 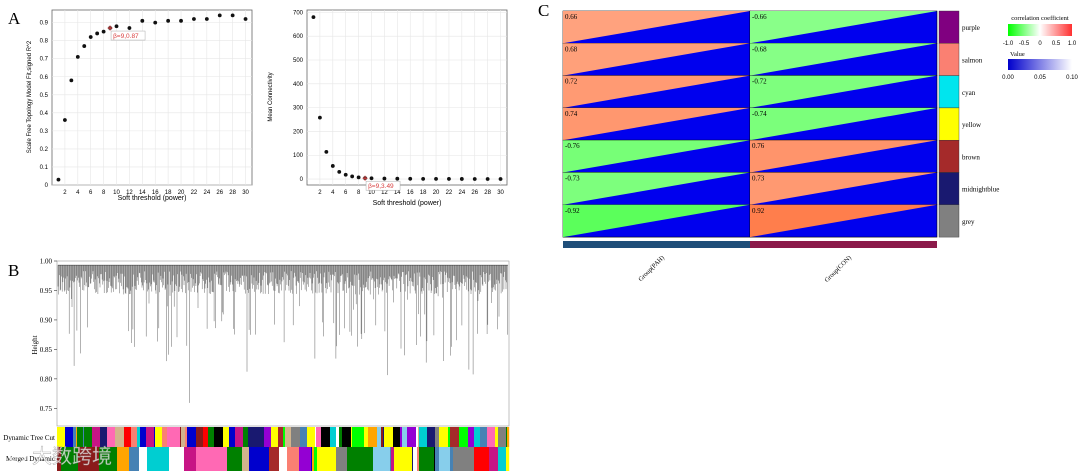 I want to click on value-legend-ticks: 0.00 0.05 0.10, so click(x=1040, y=78).